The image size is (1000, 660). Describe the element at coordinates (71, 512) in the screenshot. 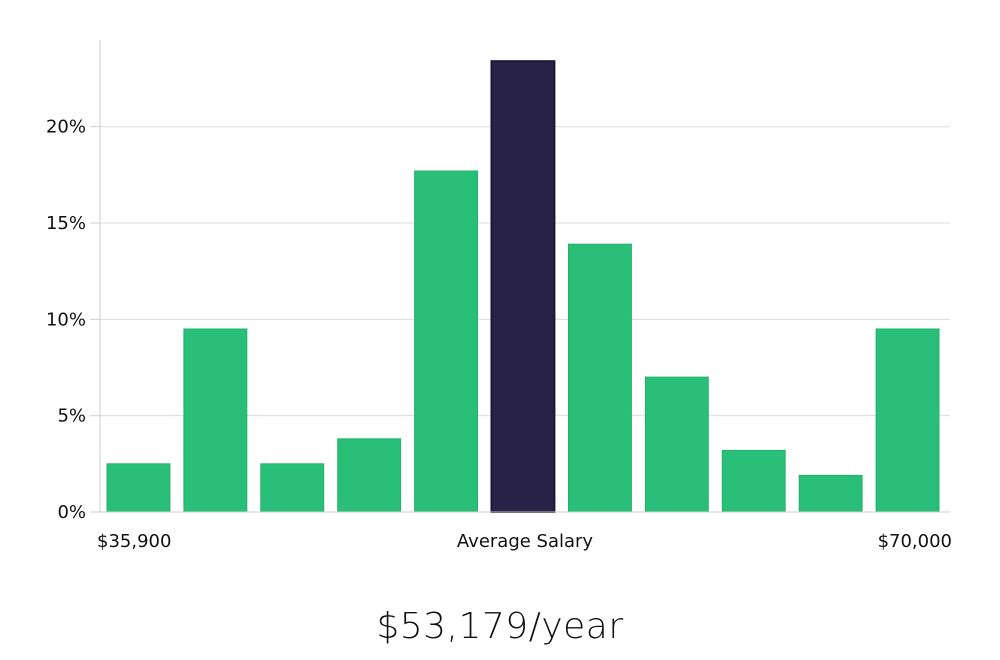

I see `y-tick-label: 0%` at that location.